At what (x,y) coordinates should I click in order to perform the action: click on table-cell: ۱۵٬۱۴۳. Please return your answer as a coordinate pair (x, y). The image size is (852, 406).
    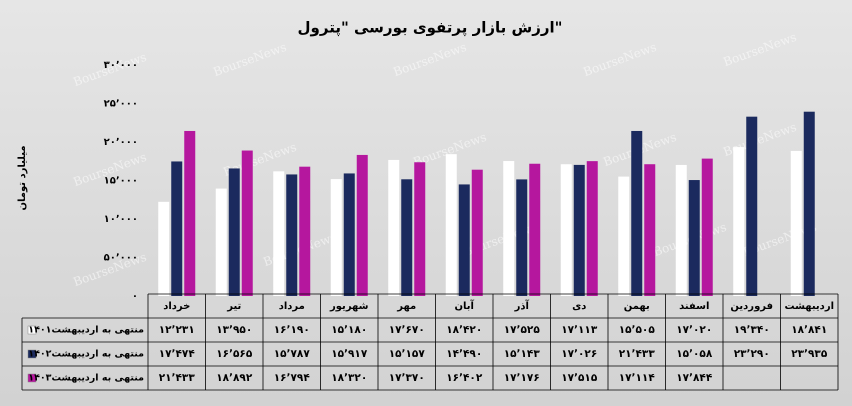
    Looking at the image, I should click on (522, 354).